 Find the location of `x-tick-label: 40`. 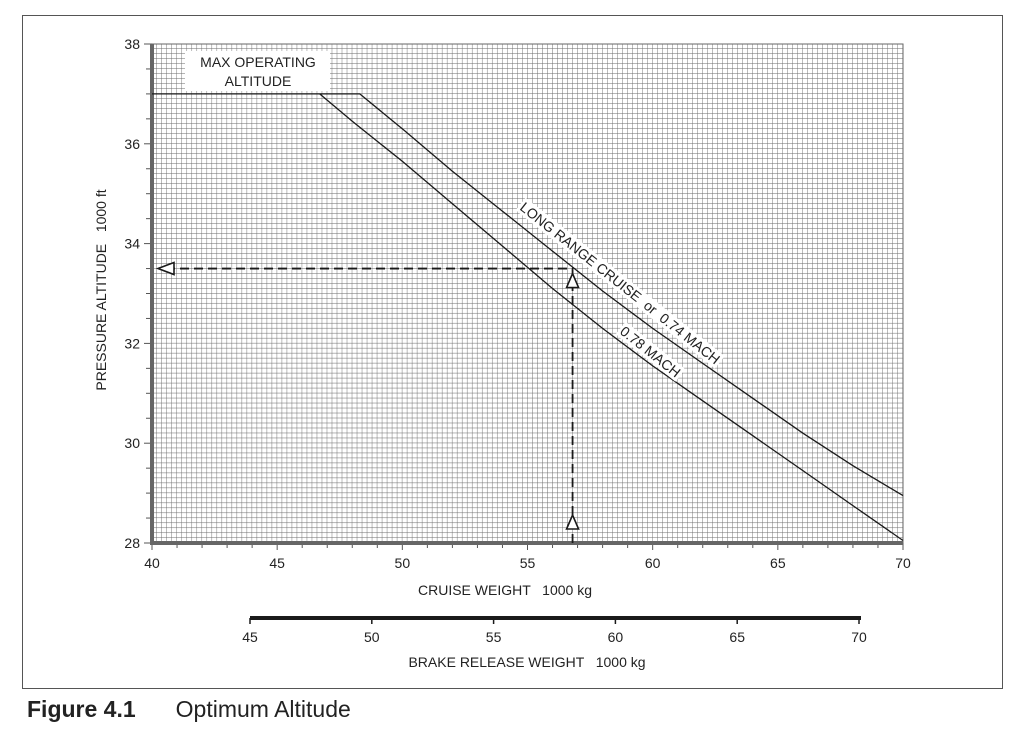

x-tick-label: 40 is located at coordinates (152, 563).